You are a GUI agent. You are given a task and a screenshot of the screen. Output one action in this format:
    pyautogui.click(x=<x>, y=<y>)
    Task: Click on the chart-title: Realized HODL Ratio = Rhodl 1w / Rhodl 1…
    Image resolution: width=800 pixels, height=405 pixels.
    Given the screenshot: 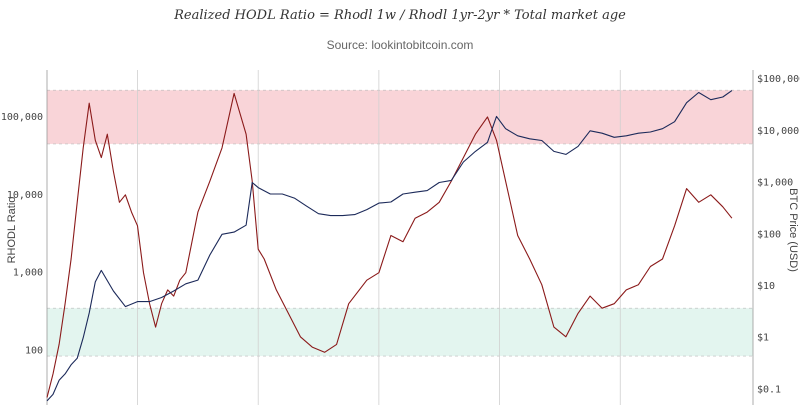 What is the action you would take?
    pyautogui.click(x=400, y=15)
    